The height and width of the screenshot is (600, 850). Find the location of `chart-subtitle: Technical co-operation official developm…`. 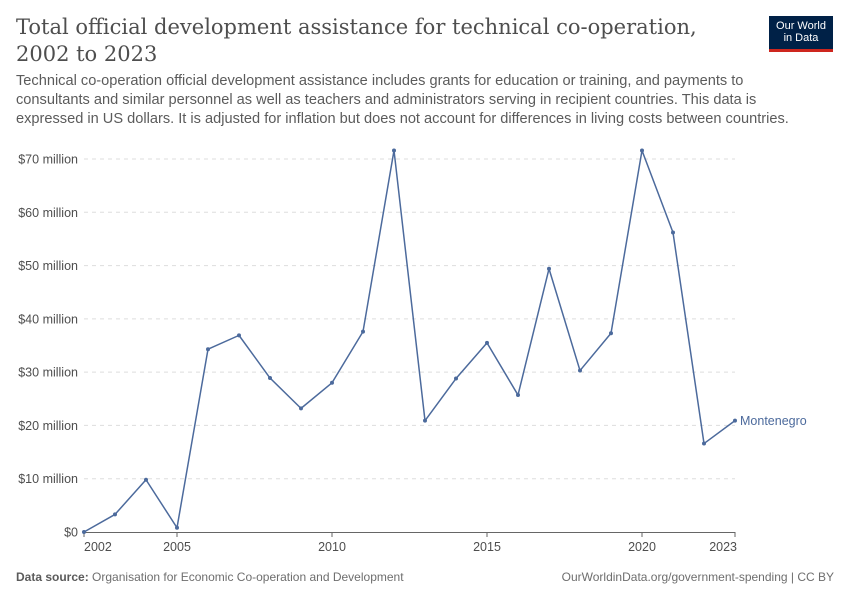

chart-subtitle: Technical co-operation official developm… is located at coordinates (402, 100).